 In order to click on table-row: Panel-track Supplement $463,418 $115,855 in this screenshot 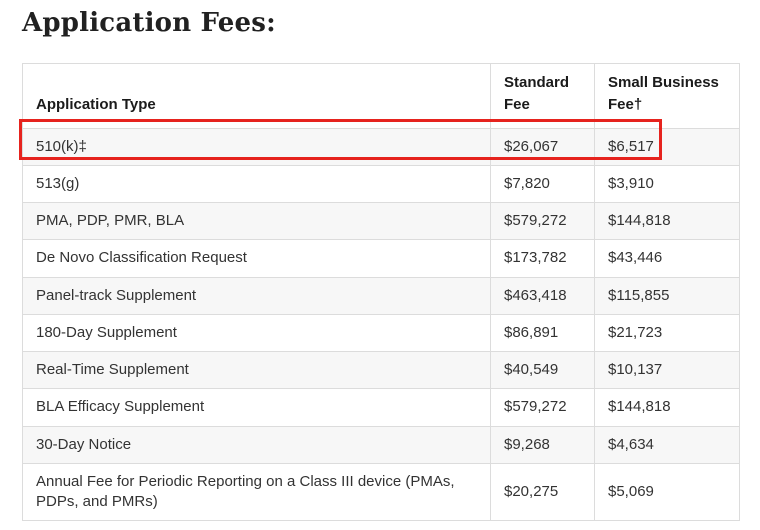, I will do `click(381, 295)`.